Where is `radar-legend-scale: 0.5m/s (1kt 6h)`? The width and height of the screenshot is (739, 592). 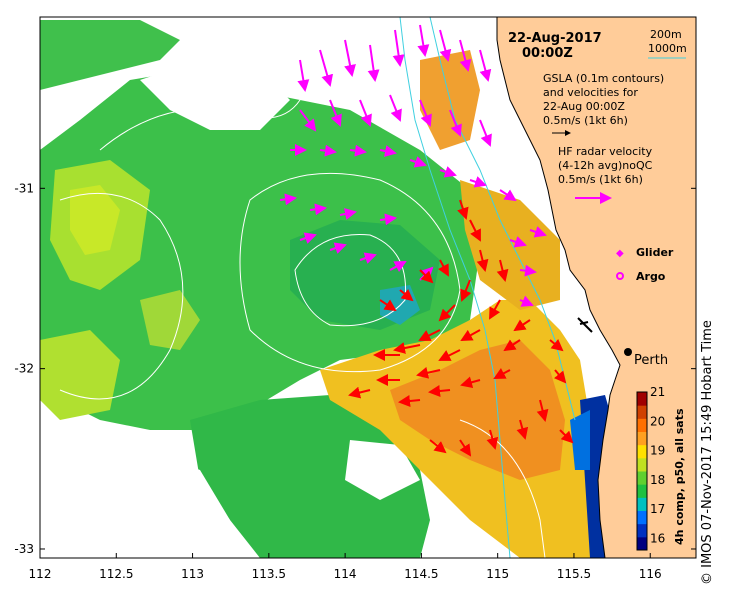 radar-legend-scale: 0.5m/s (1kt 6h) is located at coordinates (600, 179).